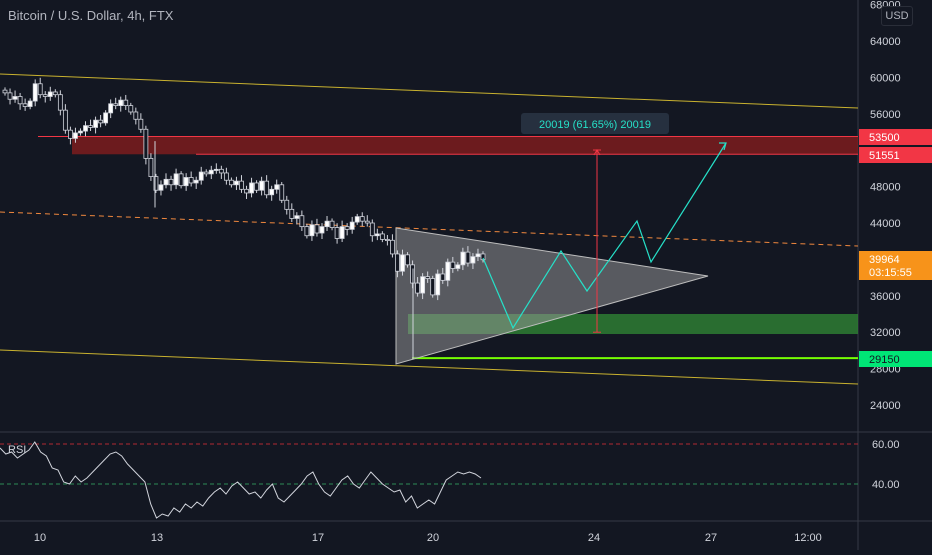 This screenshot has height=555, width=932. I want to click on price-tick-label: 32000, so click(885, 333).